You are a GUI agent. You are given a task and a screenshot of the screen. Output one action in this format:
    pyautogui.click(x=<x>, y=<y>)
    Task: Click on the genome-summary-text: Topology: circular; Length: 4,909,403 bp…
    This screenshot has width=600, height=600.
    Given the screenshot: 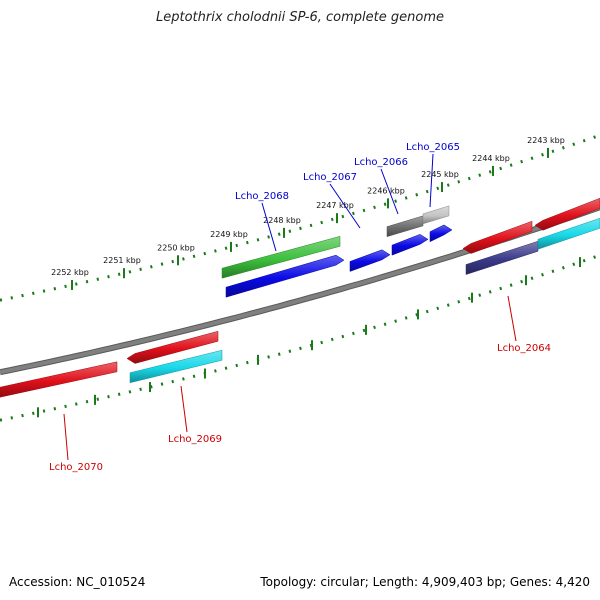 What is the action you would take?
    pyautogui.click(x=425, y=582)
    